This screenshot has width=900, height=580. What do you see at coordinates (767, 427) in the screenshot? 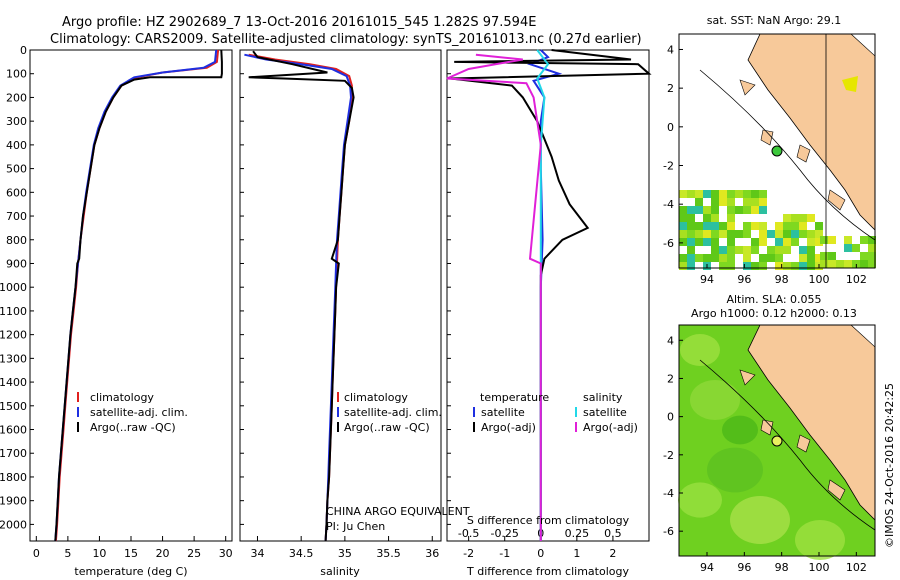
I see `nias-island` at bounding box center [767, 427].